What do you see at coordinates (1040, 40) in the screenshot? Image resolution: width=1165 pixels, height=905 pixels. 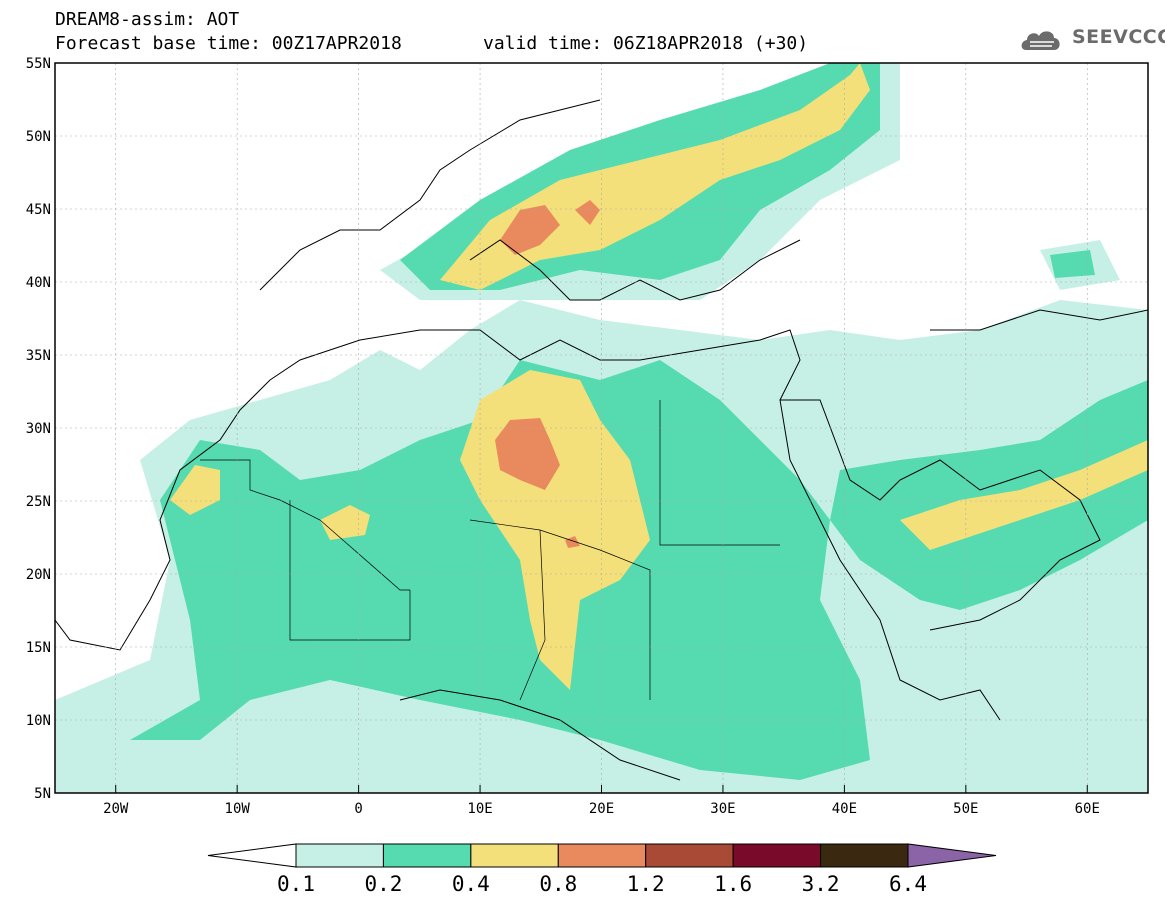 I see `cloud-icon` at bounding box center [1040, 40].